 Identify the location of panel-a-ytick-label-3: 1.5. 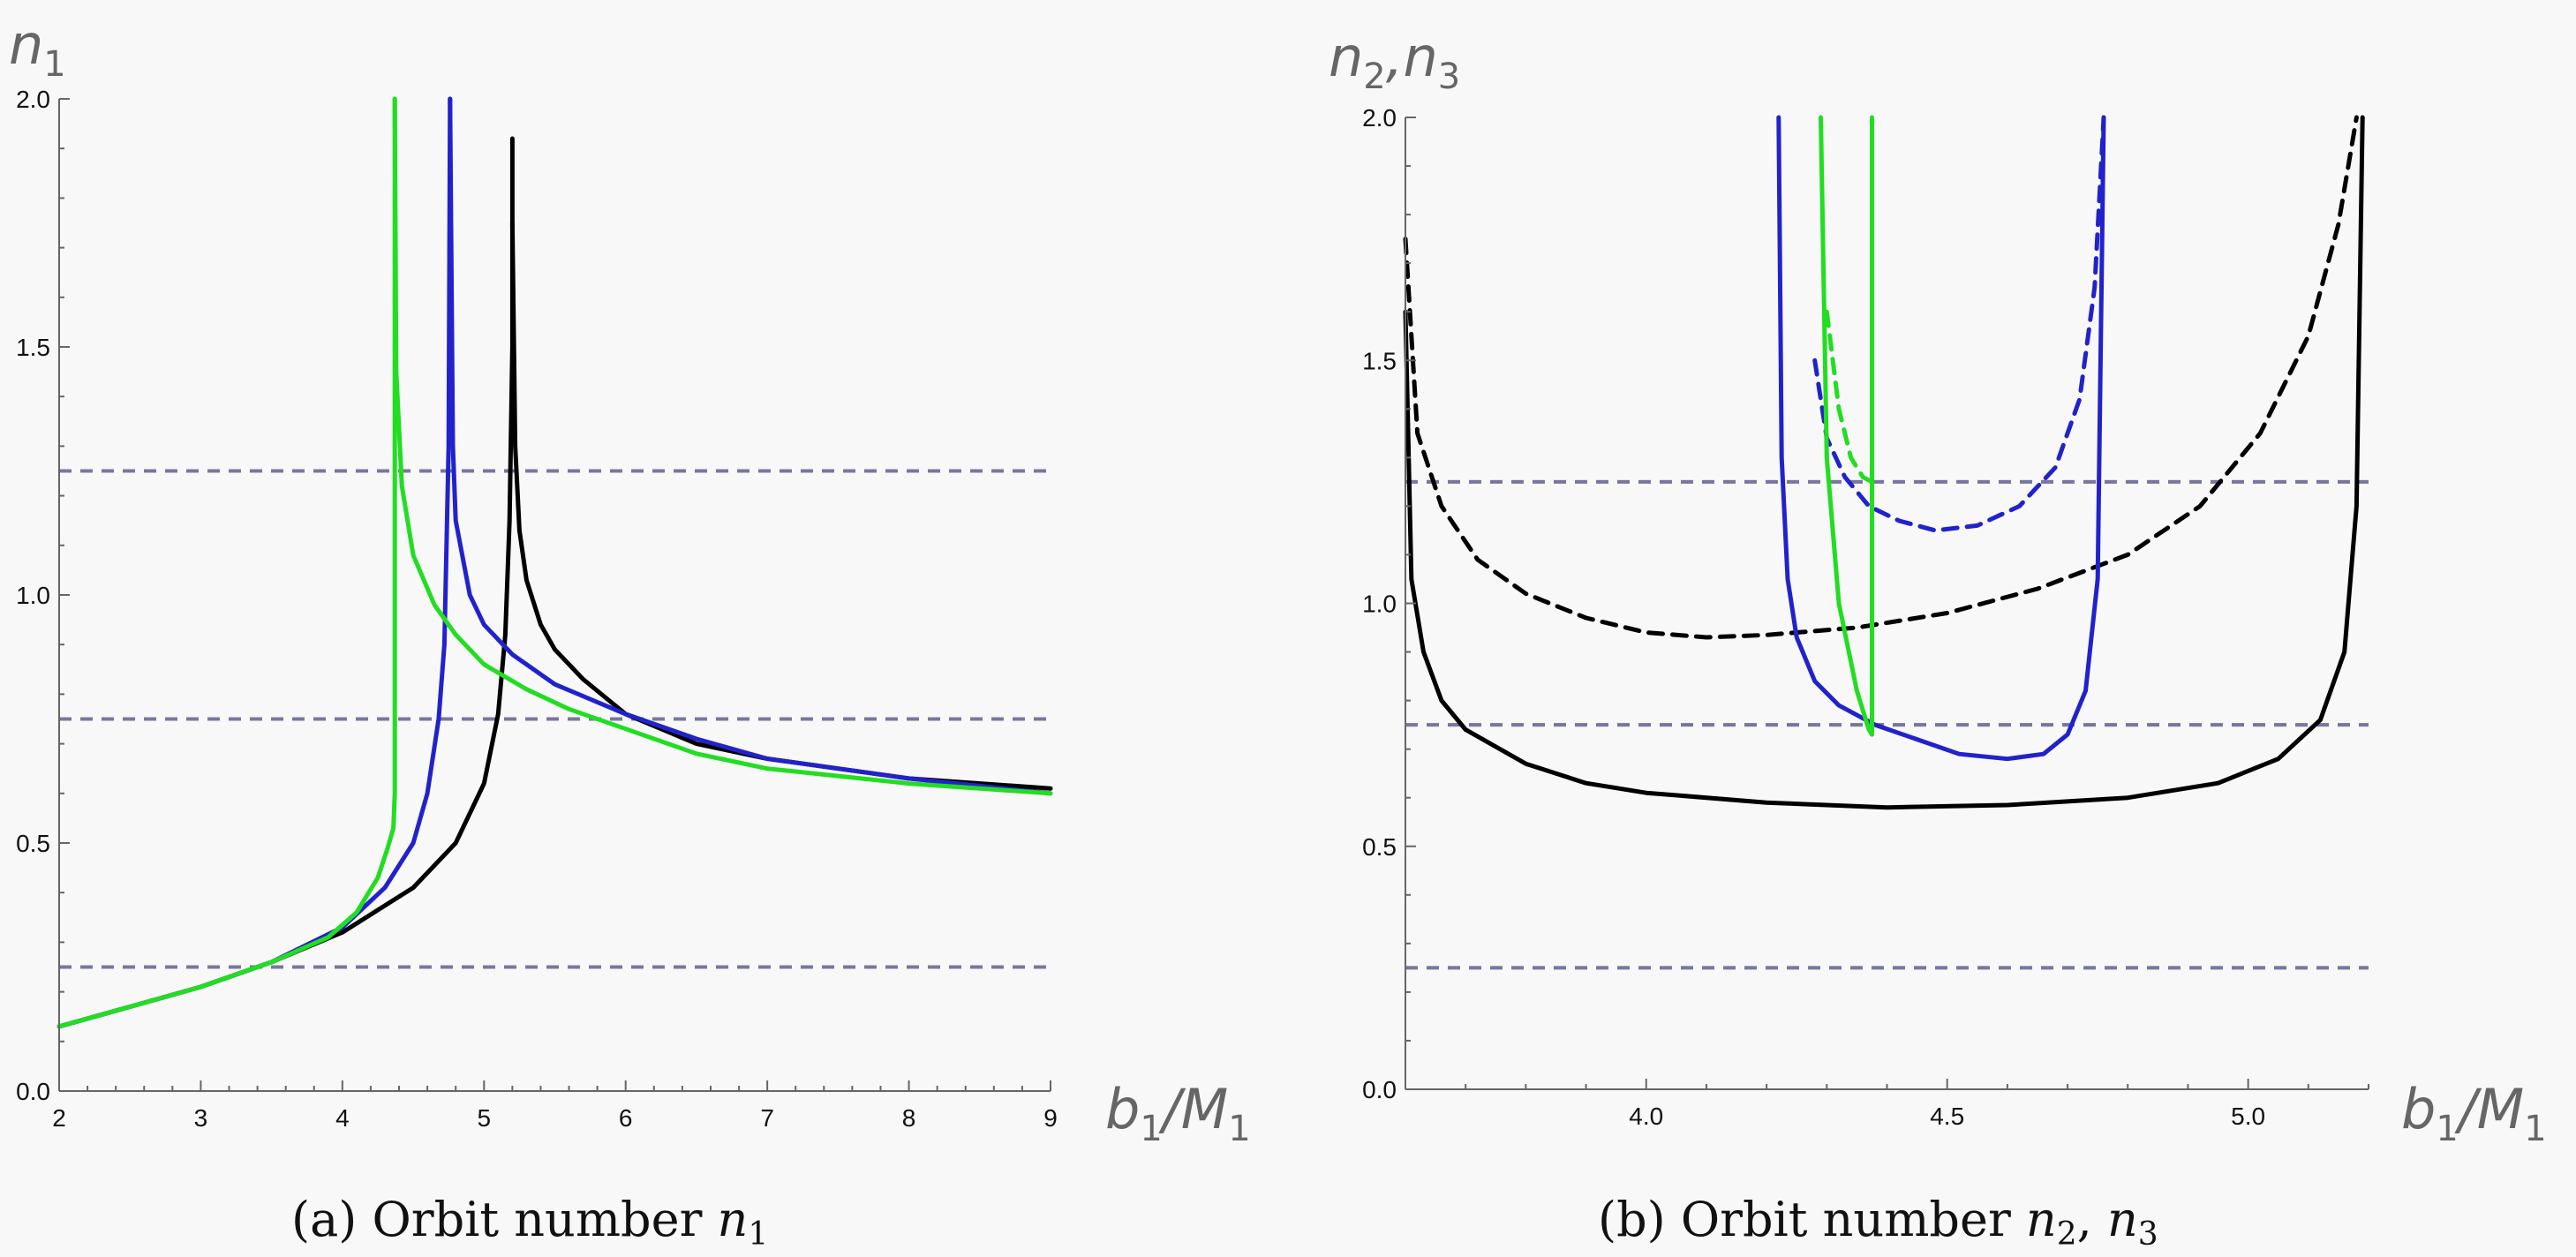
(33, 347).